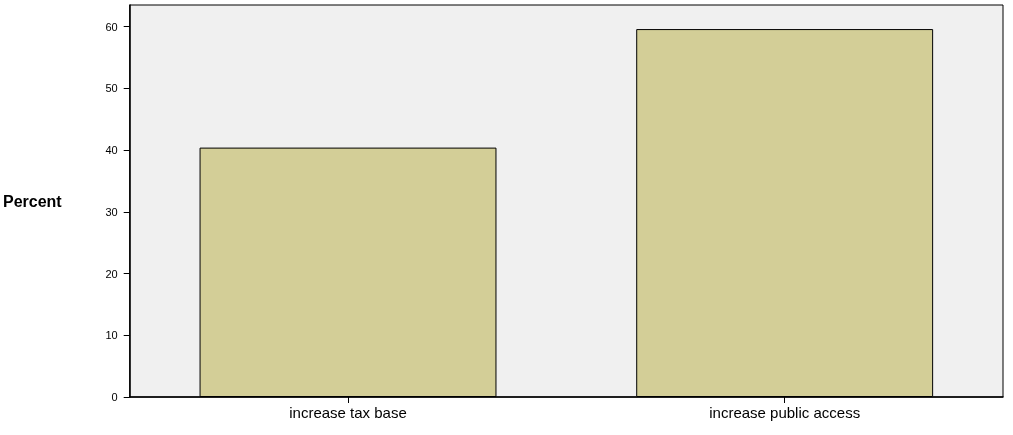 The image size is (1013, 435). What do you see at coordinates (111, 150) in the screenshot?
I see `y-tick-label: 40` at bounding box center [111, 150].